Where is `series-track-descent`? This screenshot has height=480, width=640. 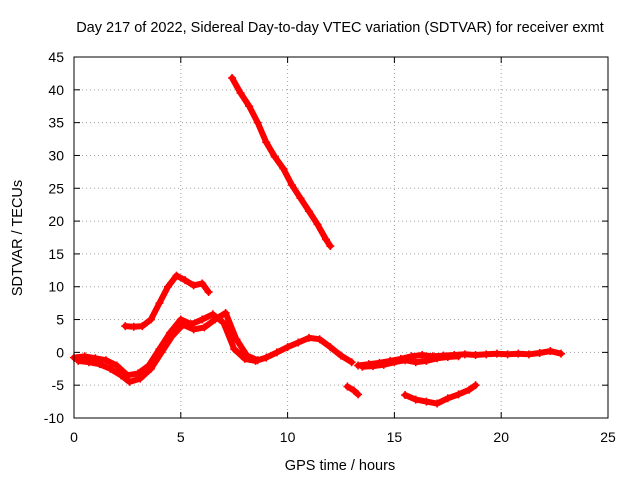
series-track-descent is located at coordinates (281, 162).